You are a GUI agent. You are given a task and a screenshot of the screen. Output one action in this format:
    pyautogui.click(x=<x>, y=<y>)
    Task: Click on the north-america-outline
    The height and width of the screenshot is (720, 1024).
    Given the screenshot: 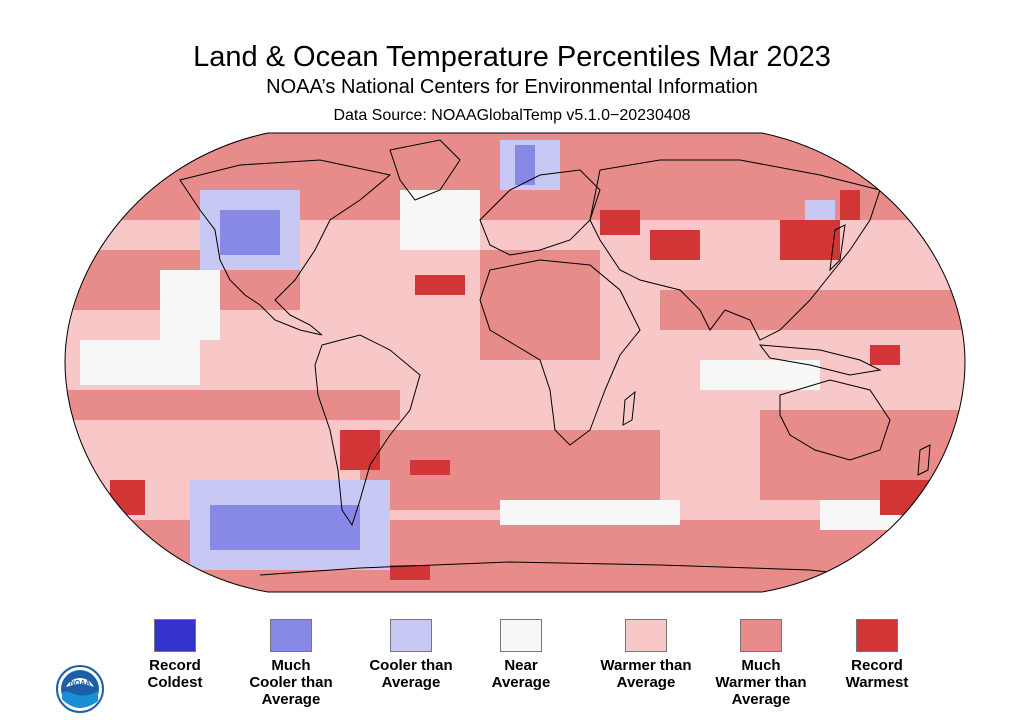 What is the action you would take?
    pyautogui.click(x=285, y=247)
    